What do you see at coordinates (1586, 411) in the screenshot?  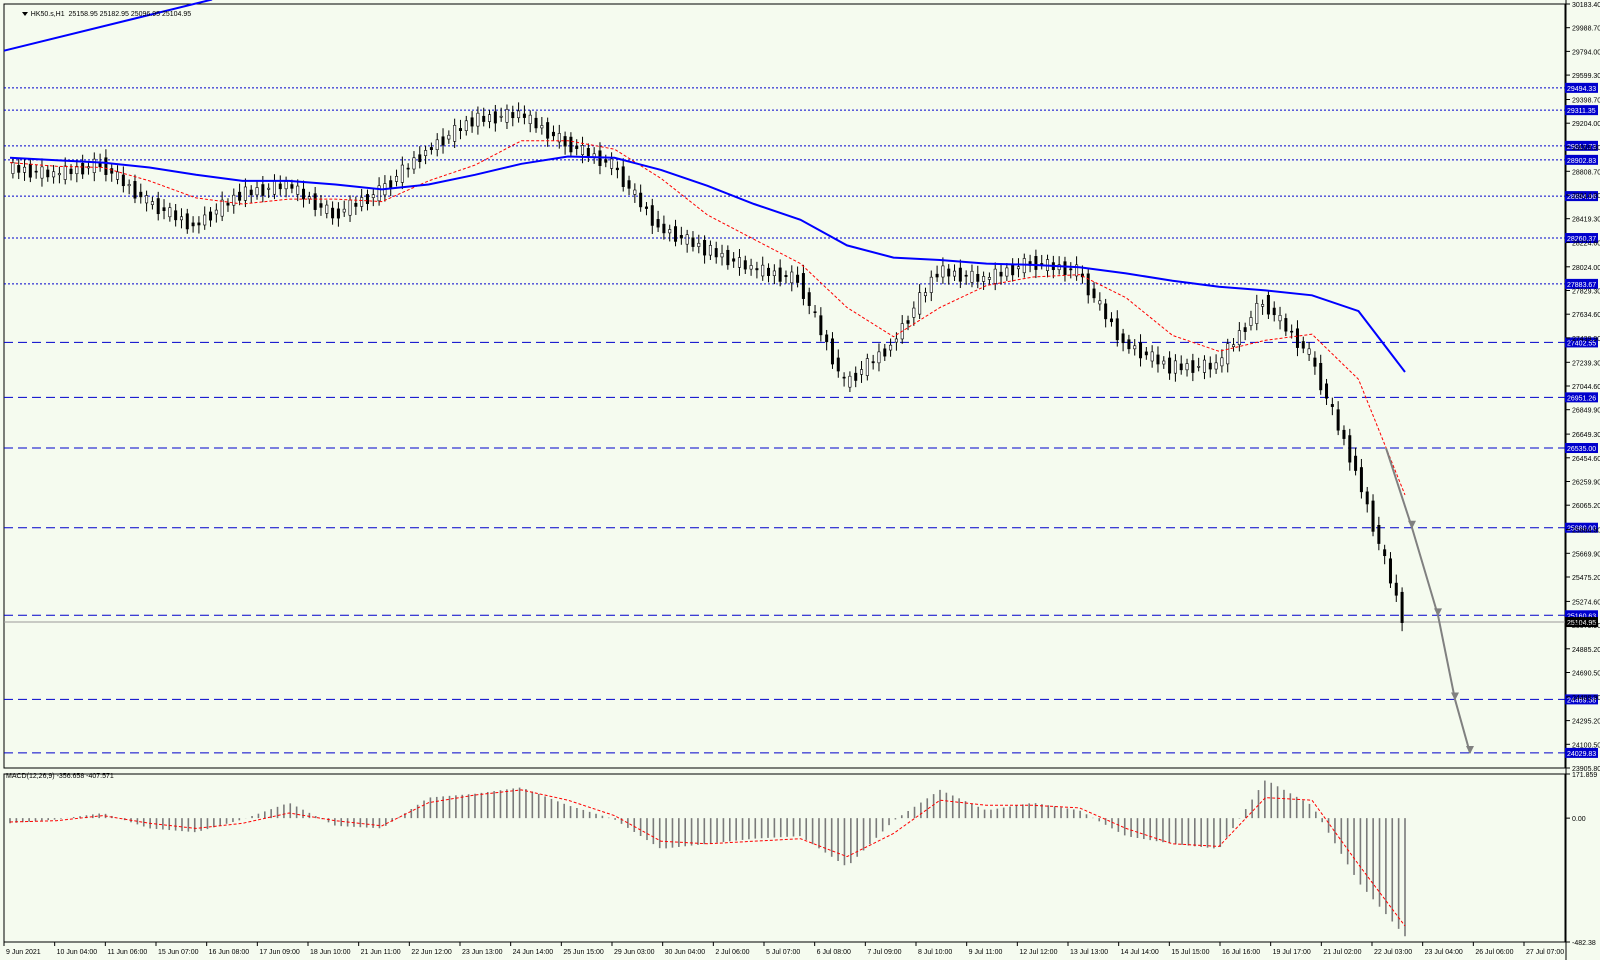 I see `price-tick-label: 26849.90` at bounding box center [1586, 411].